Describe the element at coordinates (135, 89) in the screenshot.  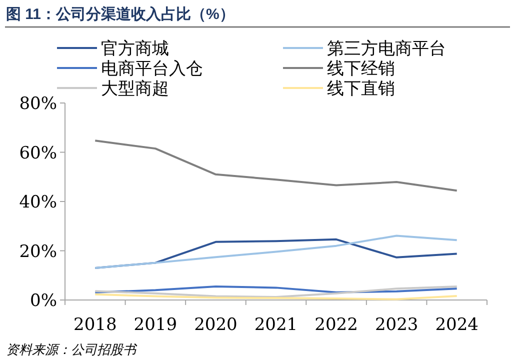
I see `legend-label: 大型商超` at that location.